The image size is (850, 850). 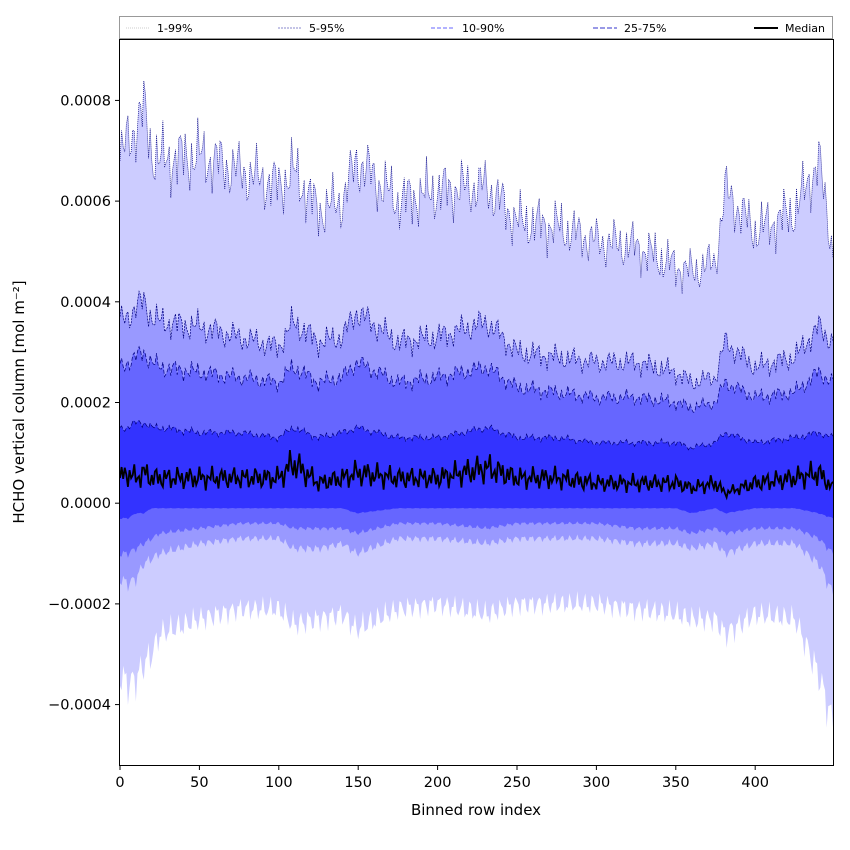 I want to click on x-tick-label: 350, so click(x=676, y=783).